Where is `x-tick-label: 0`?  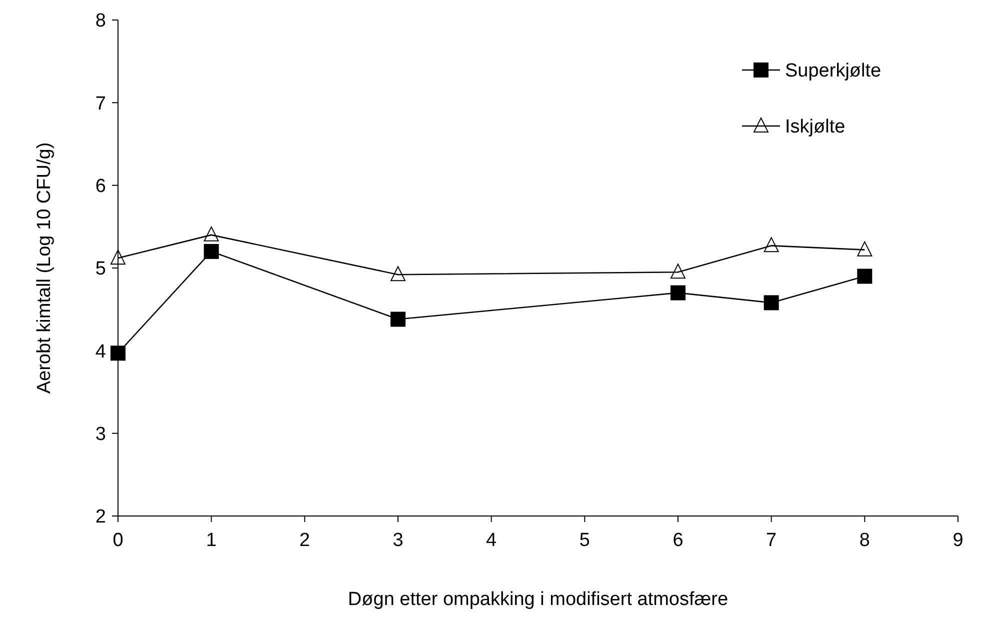 x-tick-label: 0 is located at coordinates (118, 540).